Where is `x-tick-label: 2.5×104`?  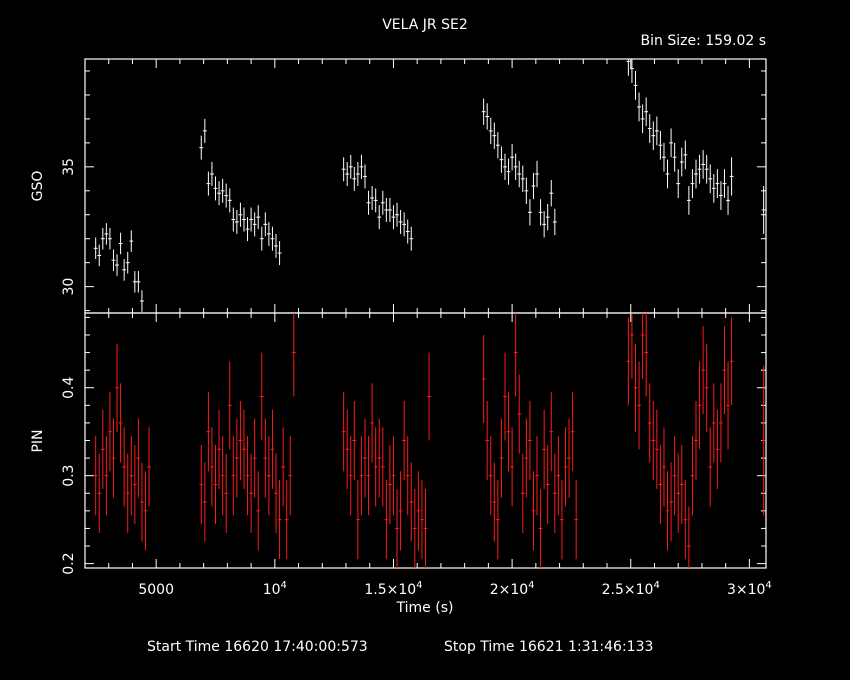
x-tick-label: 2.5×104 is located at coordinates (631, 589).